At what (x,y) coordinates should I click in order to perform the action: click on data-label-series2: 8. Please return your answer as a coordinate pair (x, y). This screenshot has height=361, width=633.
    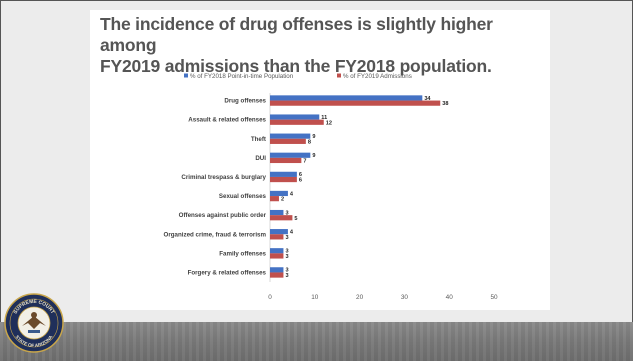
    Looking at the image, I should click on (309, 142).